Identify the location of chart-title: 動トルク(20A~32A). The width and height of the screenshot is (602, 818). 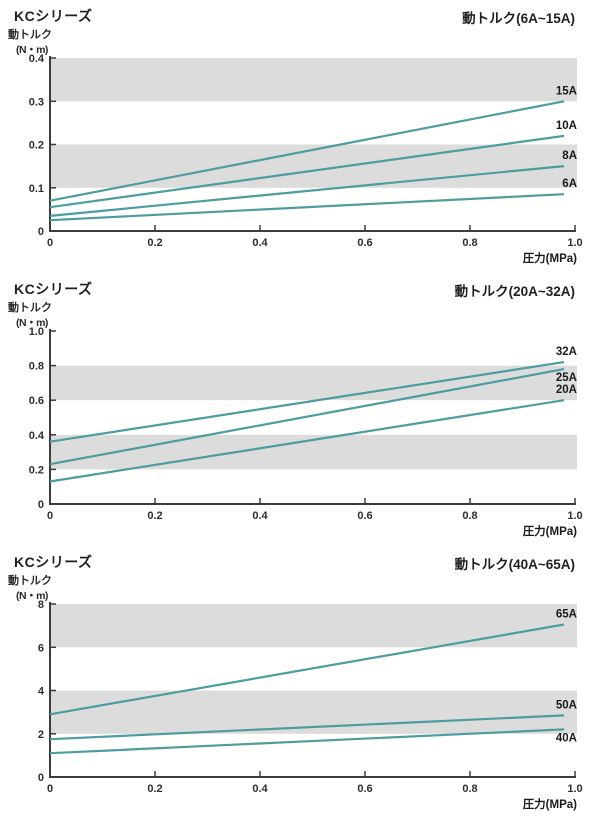
(514, 291).